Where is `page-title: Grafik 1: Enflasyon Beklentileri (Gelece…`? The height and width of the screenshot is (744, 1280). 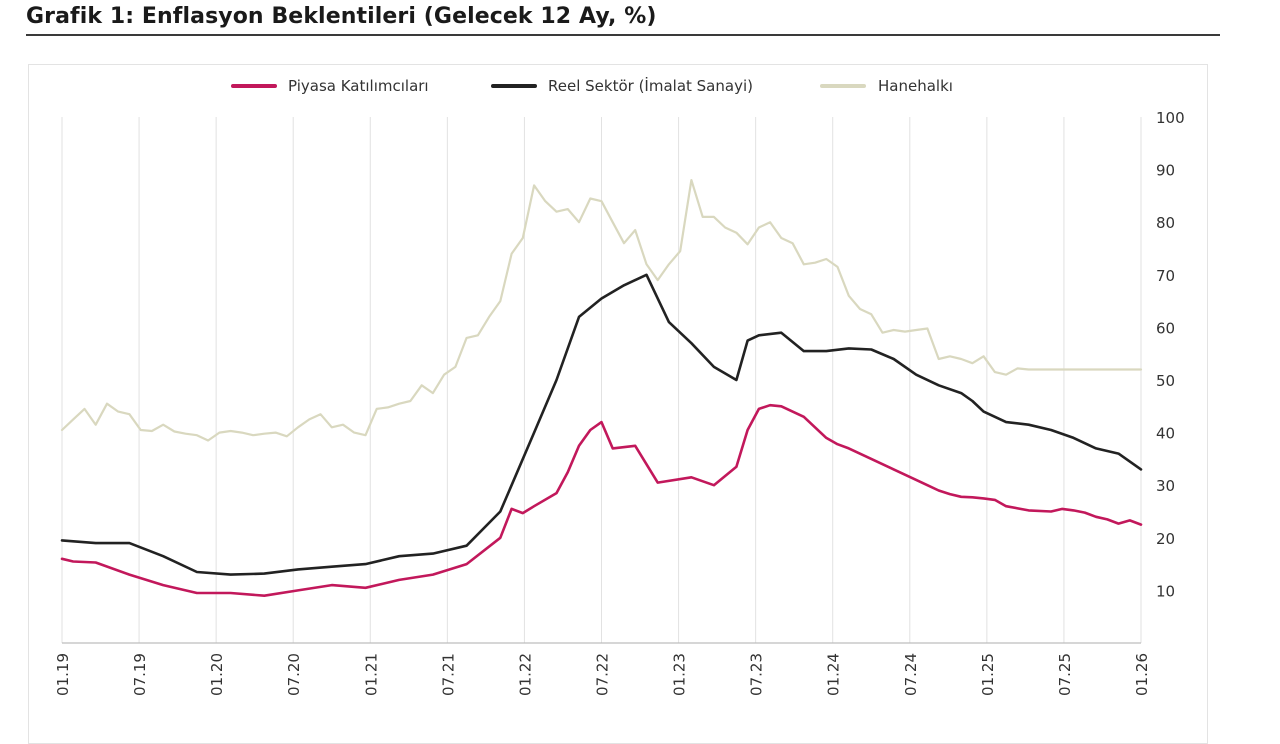 page-title: Grafik 1: Enflasyon Beklentileri (Gelece… is located at coordinates (341, 16).